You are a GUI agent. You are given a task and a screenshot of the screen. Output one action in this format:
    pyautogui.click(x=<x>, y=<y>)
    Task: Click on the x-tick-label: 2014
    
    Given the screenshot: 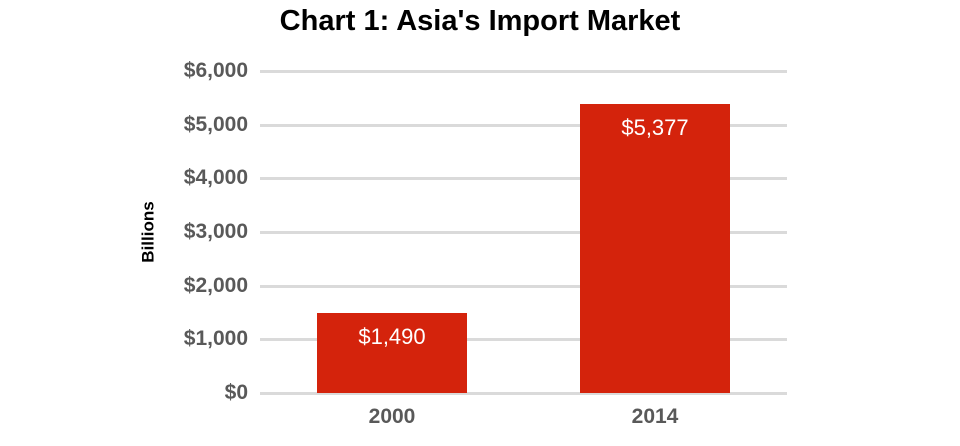 What is the action you would take?
    pyautogui.click(x=655, y=416)
    